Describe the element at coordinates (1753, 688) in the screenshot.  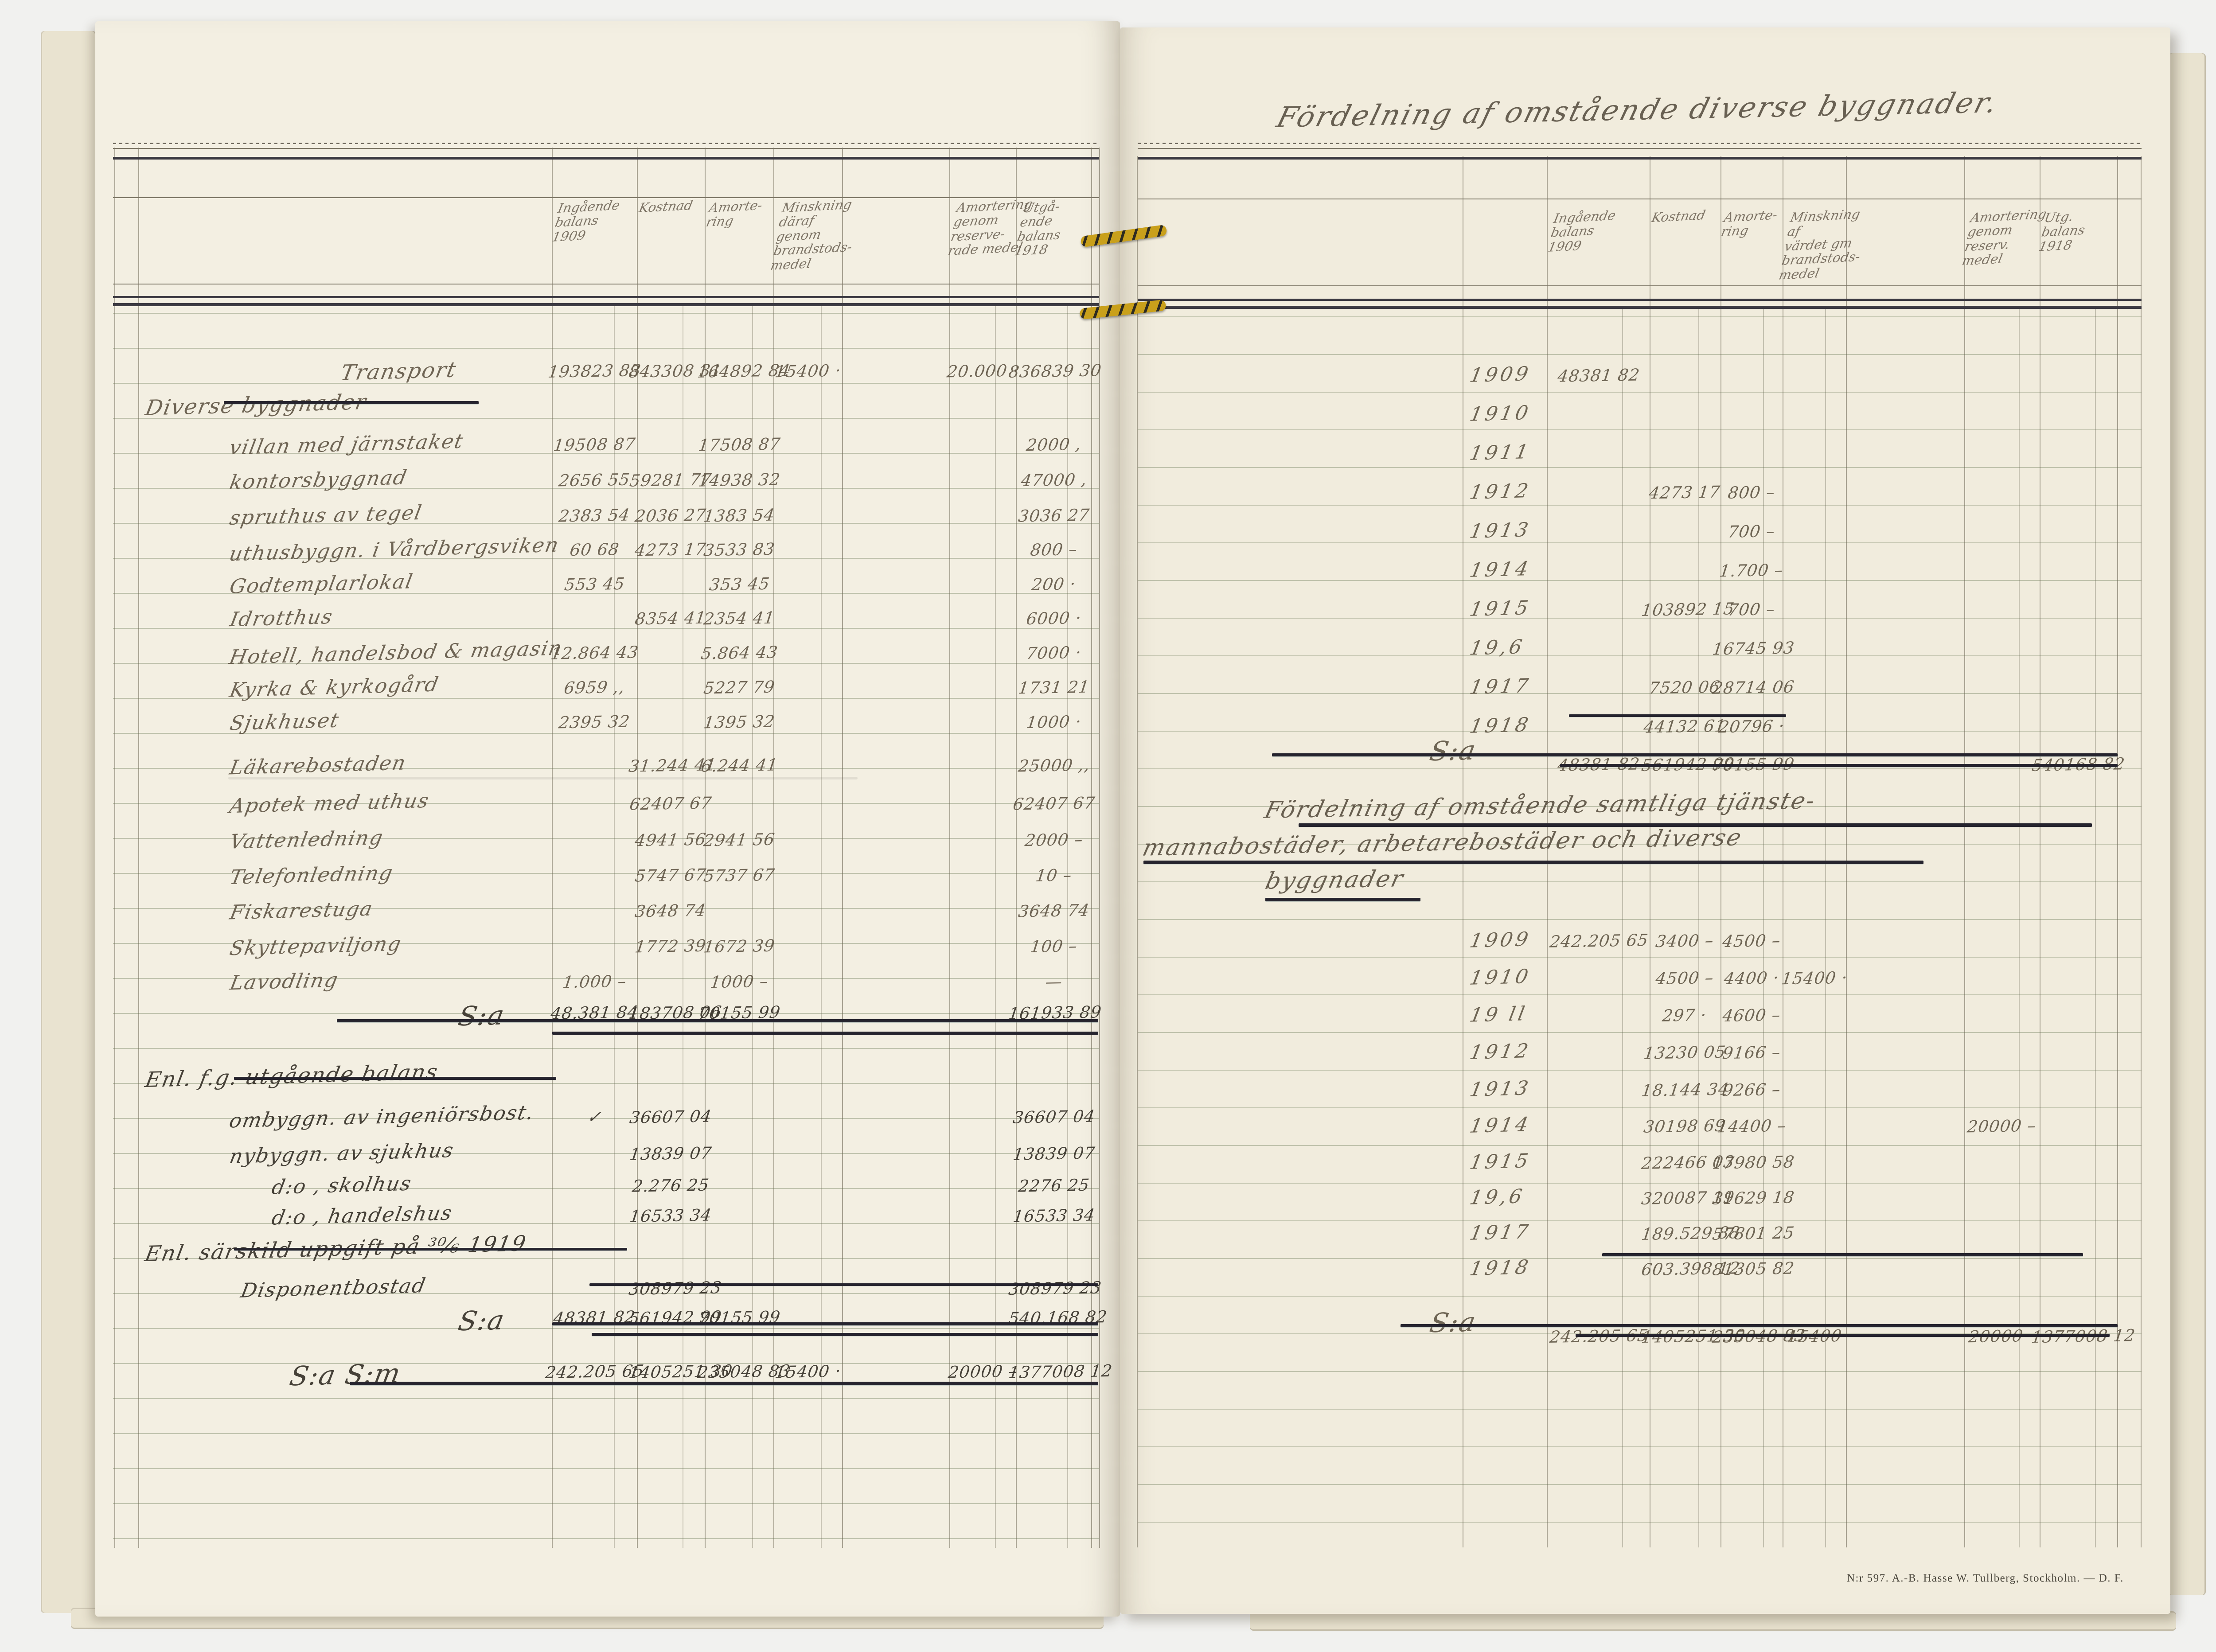
I see `cell-value: 28714 06` at that location.